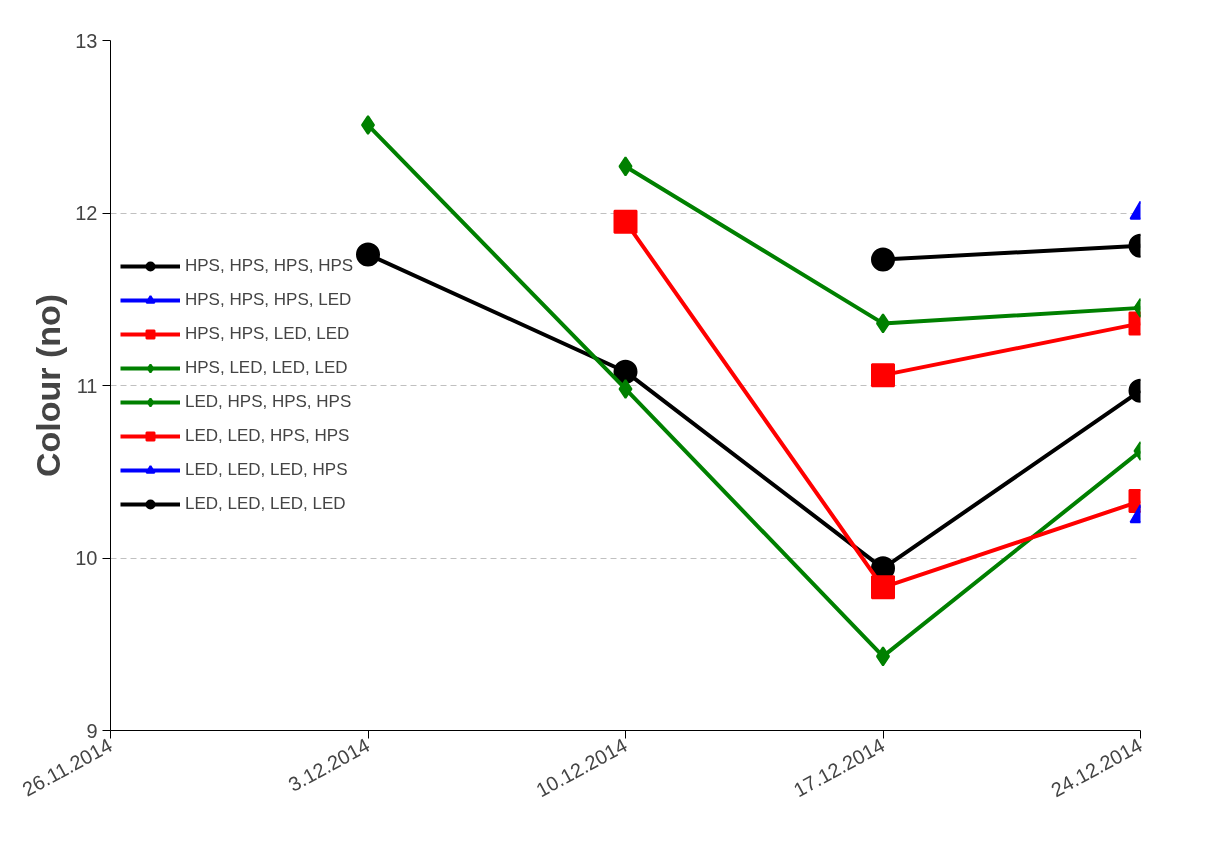  What do you see at coordinates (86, 40) in the screenshot?
I see `y-tick-label: 13` at bounding box center [86, 40].